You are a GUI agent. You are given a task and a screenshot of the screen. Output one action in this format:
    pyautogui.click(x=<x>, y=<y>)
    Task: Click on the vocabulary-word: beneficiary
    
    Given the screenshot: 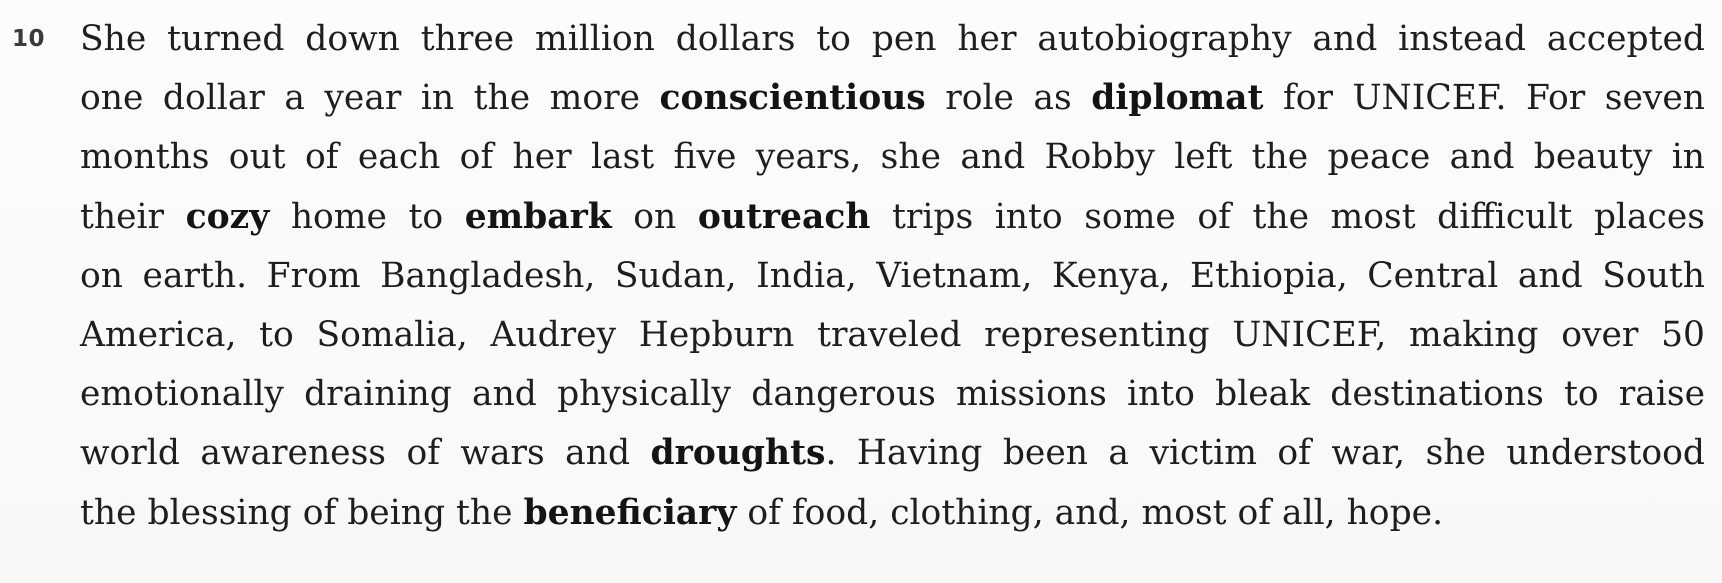 What is the action you would take?
    pyautogui.click(x=630, y=512)
    